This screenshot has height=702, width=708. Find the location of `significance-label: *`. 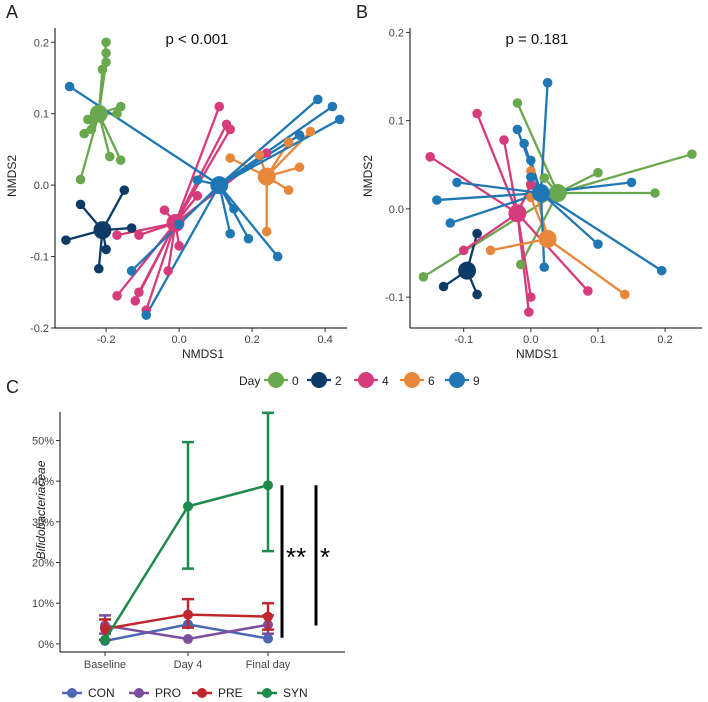

significance-label: * is located at coordinates (325, 557).